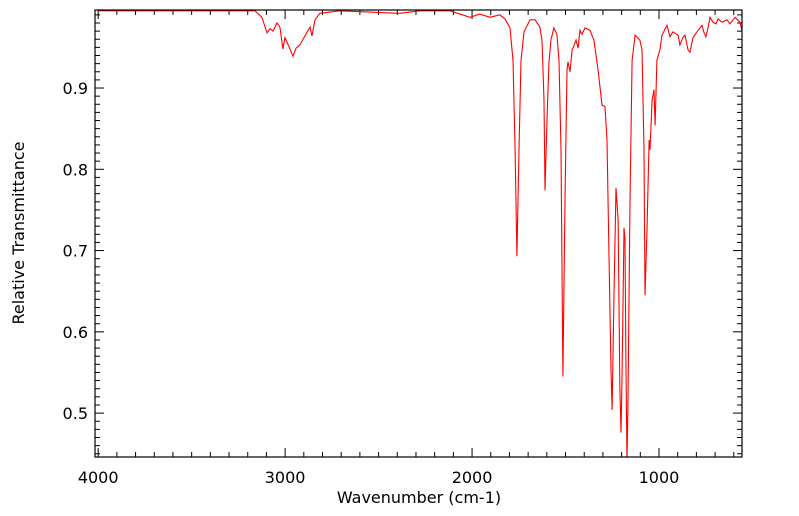 The height and width of the screenshot is (516, 799). Describe the element at coordinates (285, 477) in the screenshot. I see `x-tick-label: 3000` at that location.